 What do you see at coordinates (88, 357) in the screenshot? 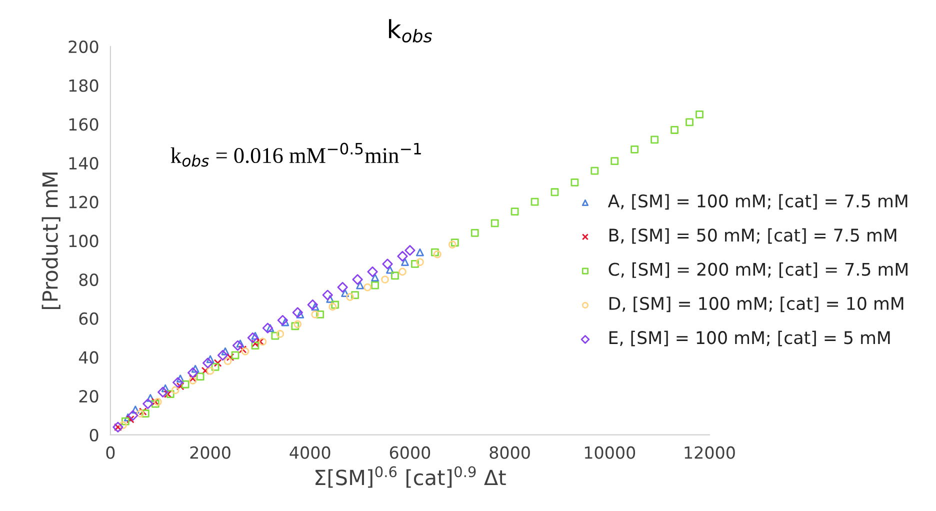
I see `y-tick-label: 40` at bounding box center [88, 357].